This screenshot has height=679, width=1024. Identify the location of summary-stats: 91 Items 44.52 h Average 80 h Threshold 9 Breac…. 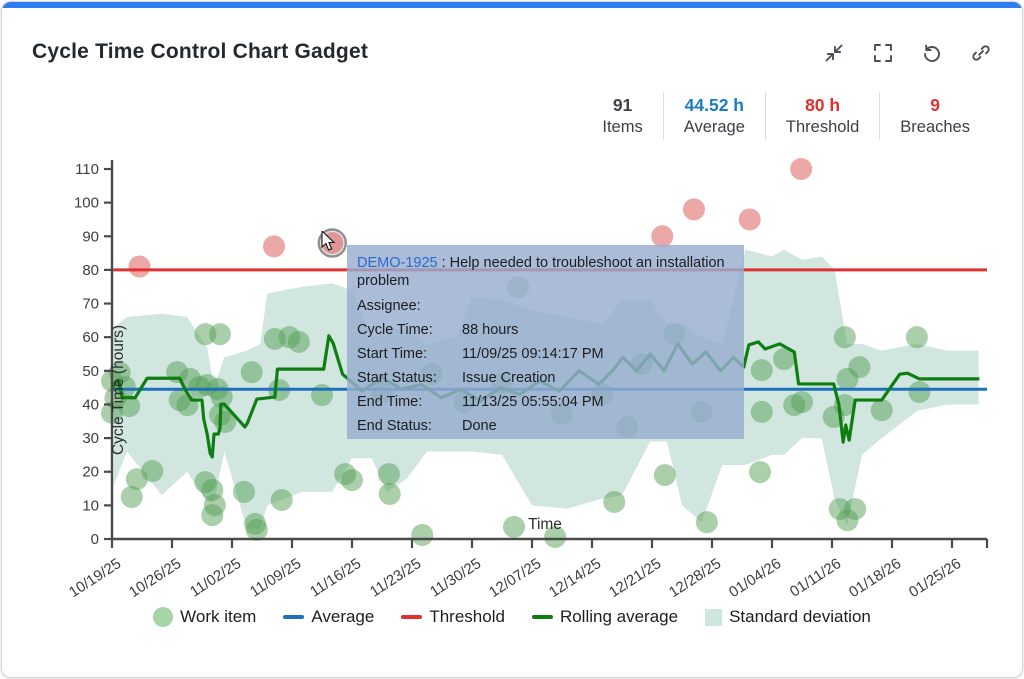
(786, 116).